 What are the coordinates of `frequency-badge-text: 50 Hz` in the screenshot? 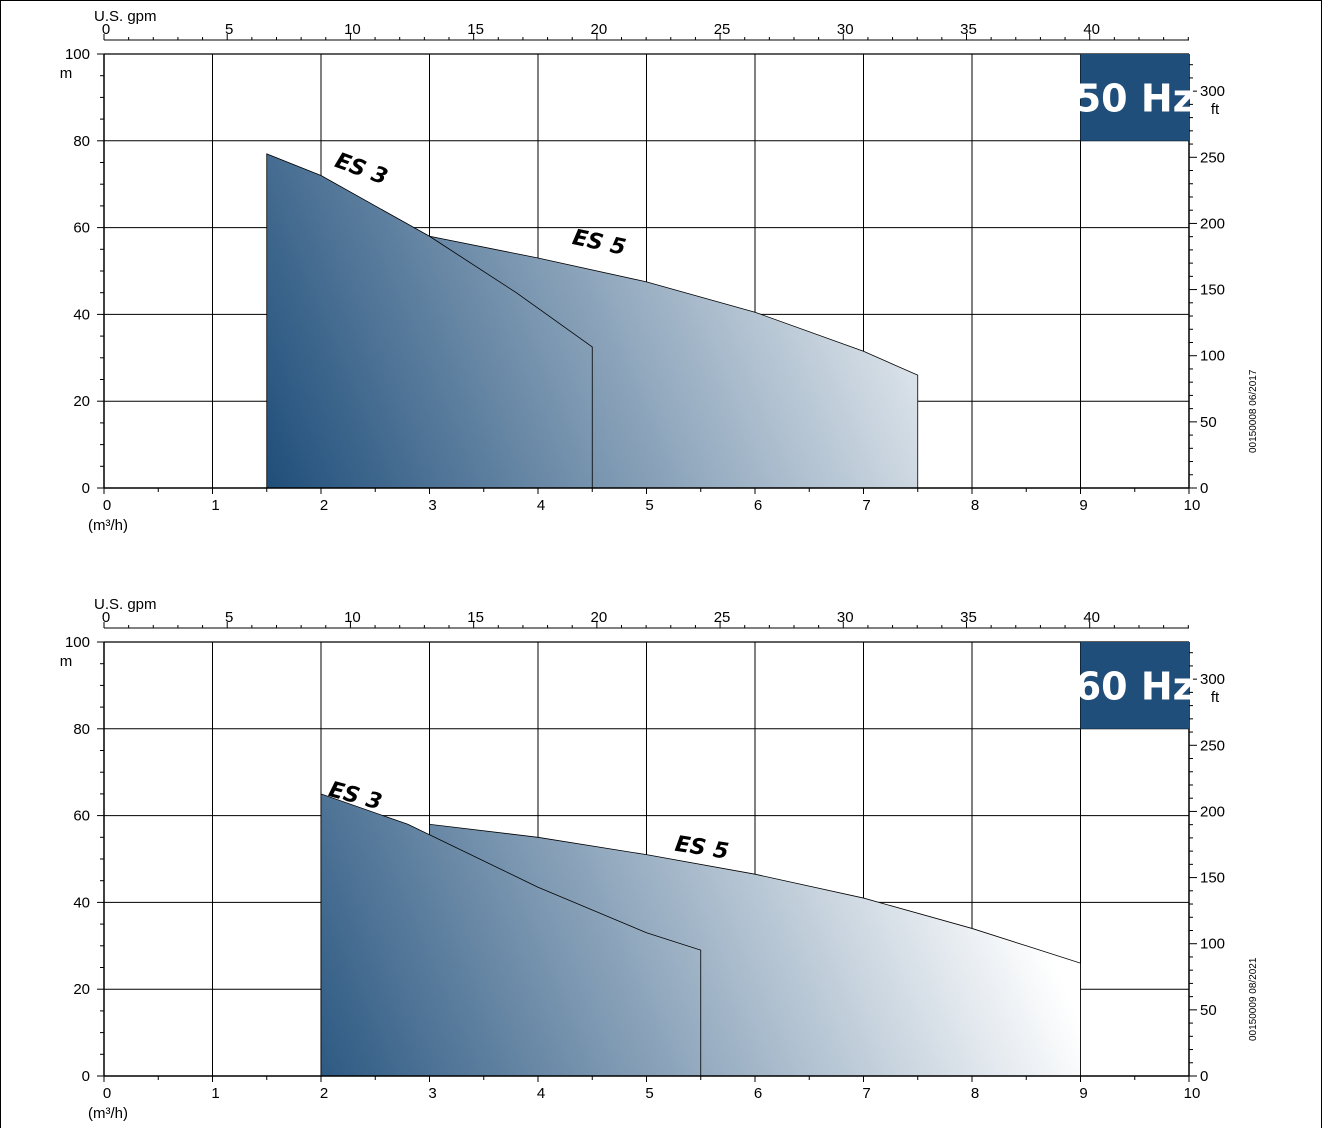 It's located at (1135, 98).